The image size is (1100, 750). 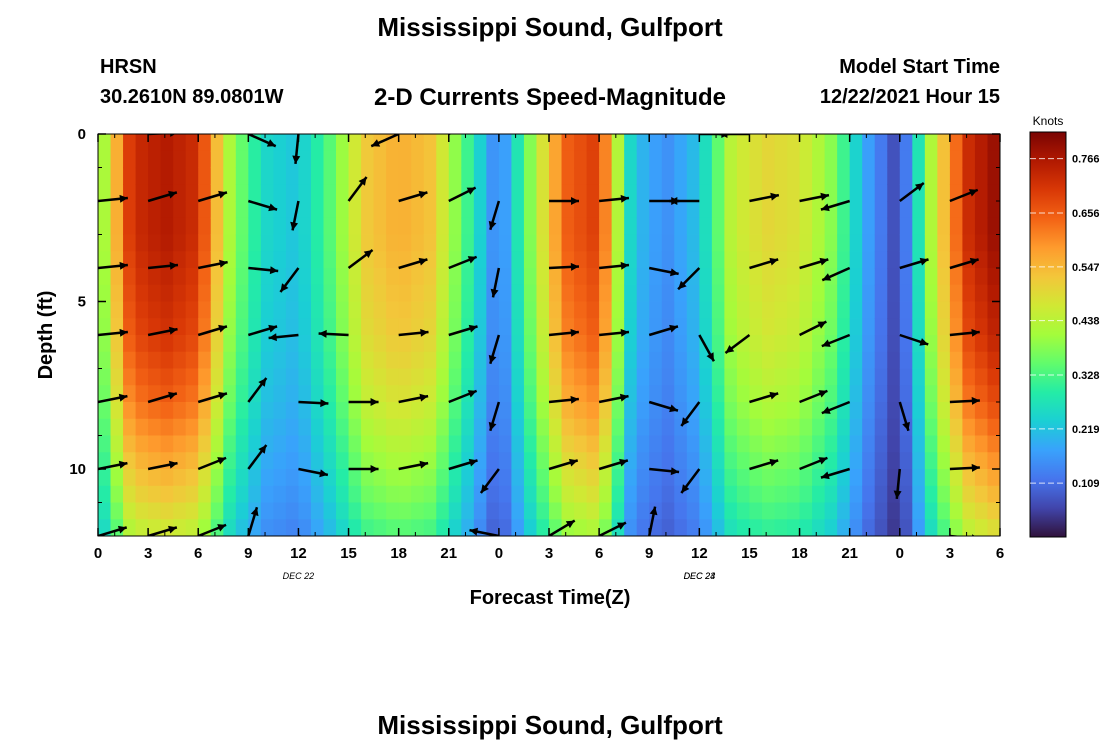 What do you see at coordinates (1048, 121) in the screenshot?
I see `colorbar-unit: Knots` at bounding box center [1048, 121].